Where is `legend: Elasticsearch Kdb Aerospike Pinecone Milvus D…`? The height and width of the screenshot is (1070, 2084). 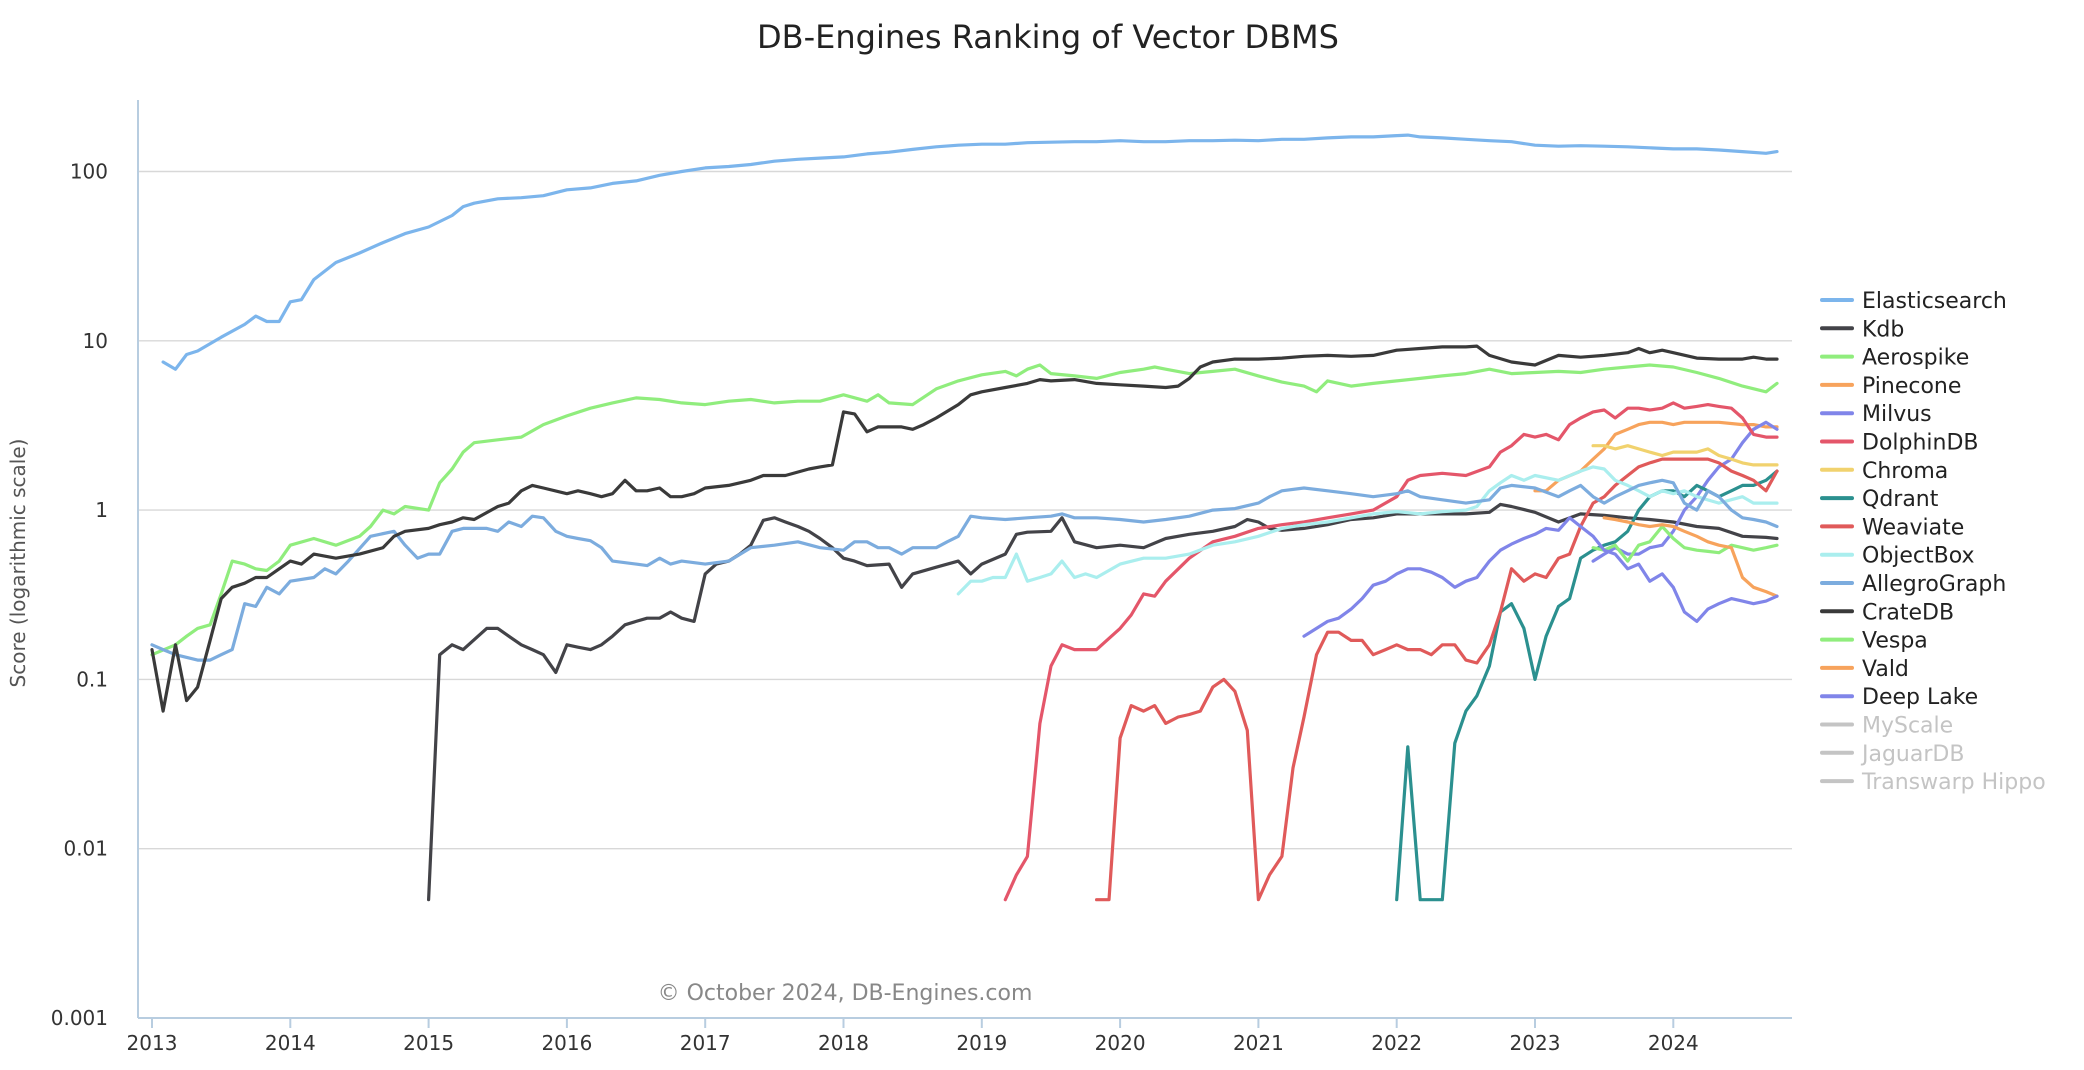
legend: Elasticsearch Kdb Aerospike Pinecone Milvus D… is located at coordinates (1933, 542).